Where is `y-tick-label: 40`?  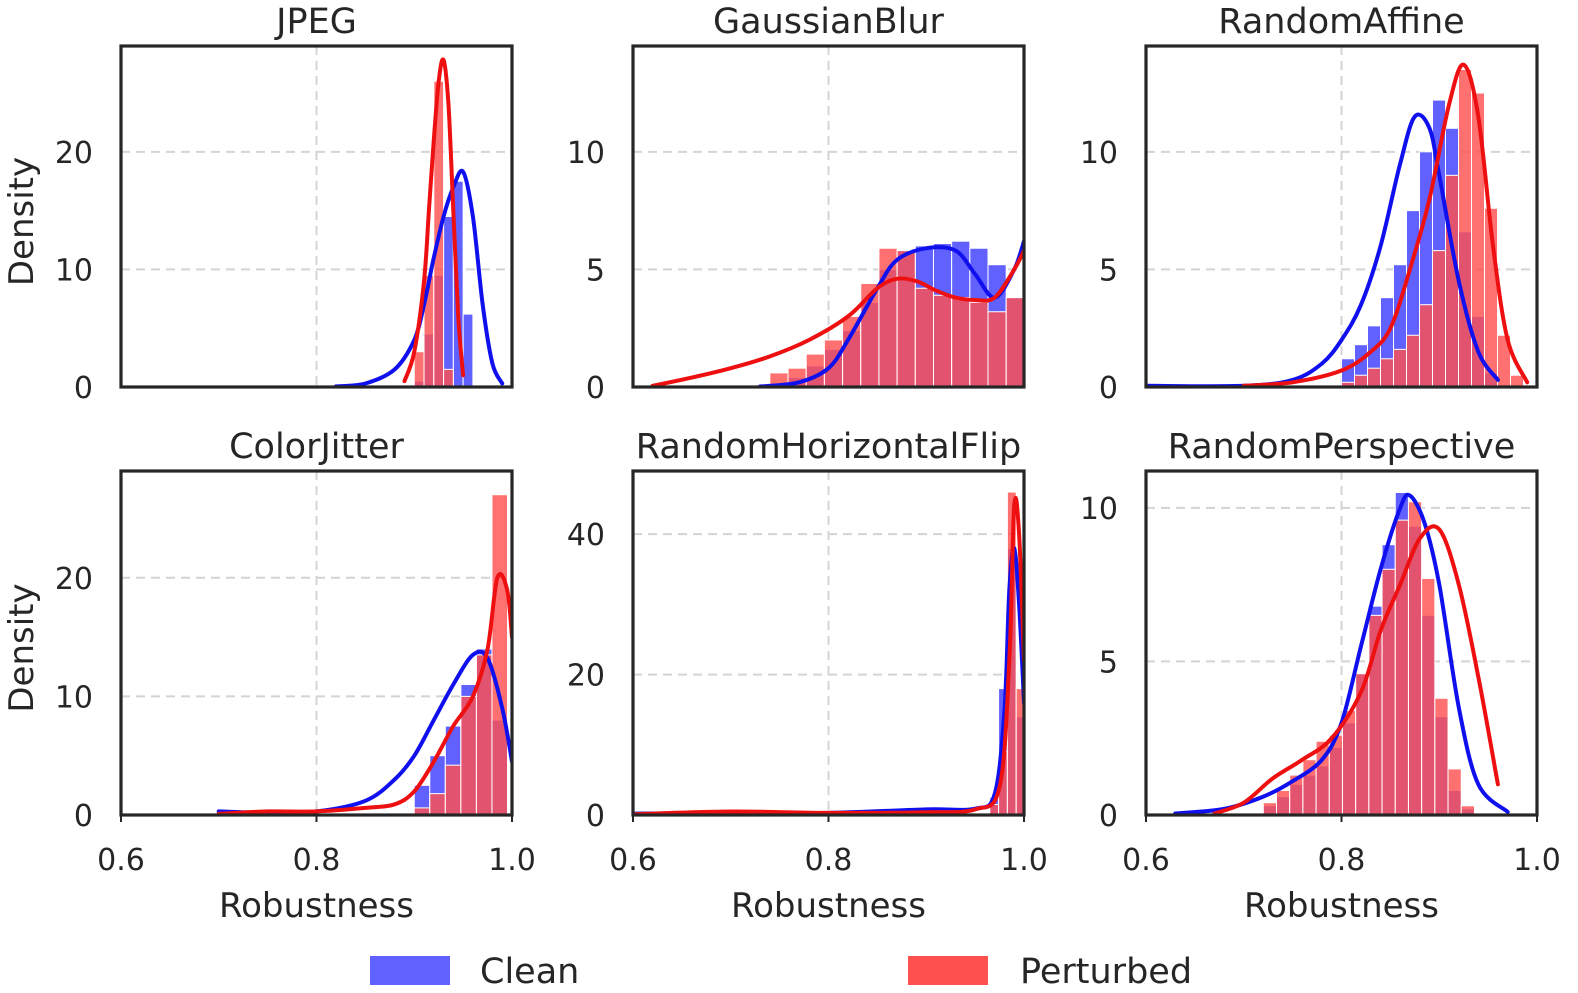 y-tick-label: 40 is located at coordinates (586, 535).